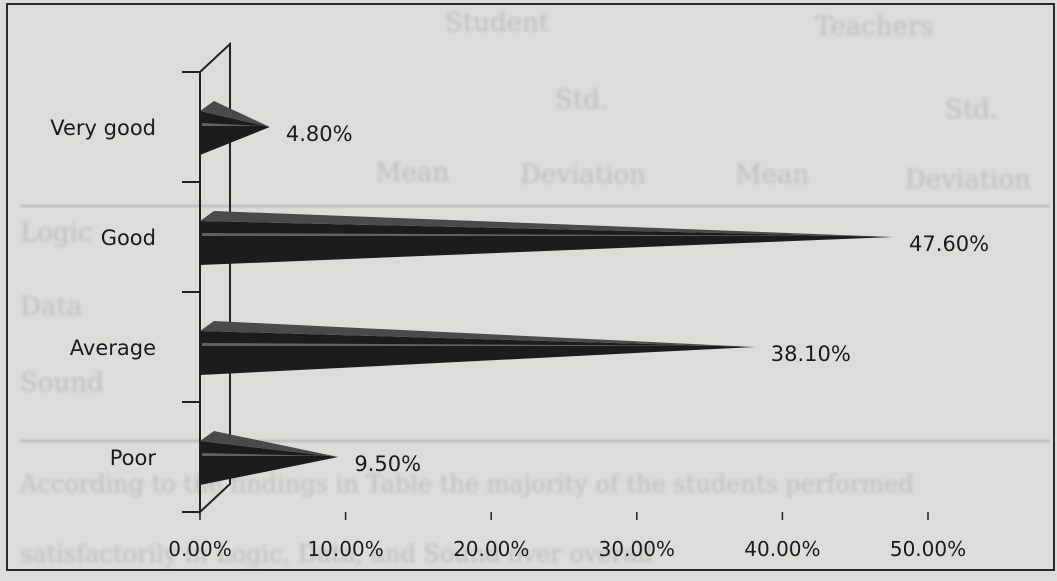  Describe the element at coordinates (113, 348) in the screenshot. I see `category-label: Average` at that location.